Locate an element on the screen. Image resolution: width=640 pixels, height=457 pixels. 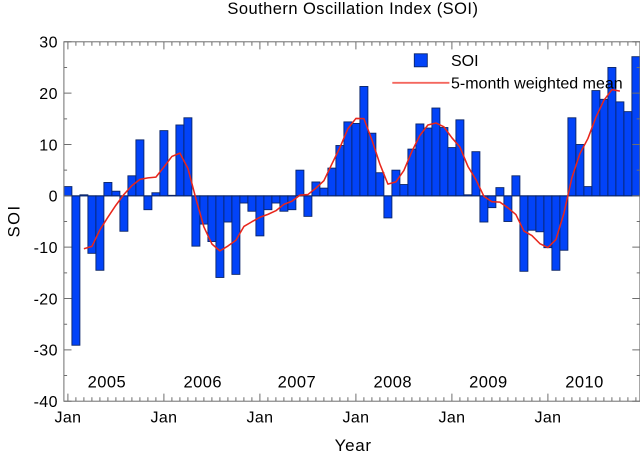
svg-text: 2008 is located at coordinates (392, 382).